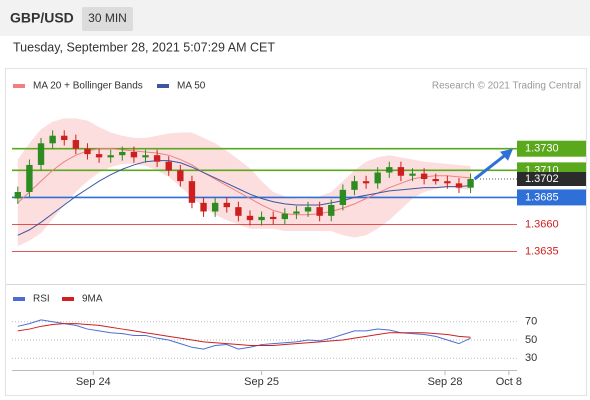 The width and height of the screenshot is (590, 400). Describe the element at coordinates (531, 358) in the screenshot. I see `y-tick-label: 30` at that location.